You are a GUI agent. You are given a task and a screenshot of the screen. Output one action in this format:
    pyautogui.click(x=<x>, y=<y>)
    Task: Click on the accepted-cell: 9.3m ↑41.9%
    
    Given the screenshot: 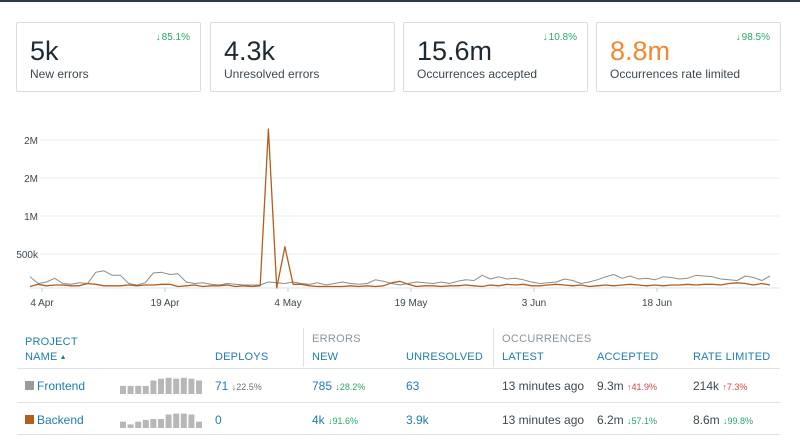 What is the action you would take?
    pyautogui.click(x=627, y=386)
    